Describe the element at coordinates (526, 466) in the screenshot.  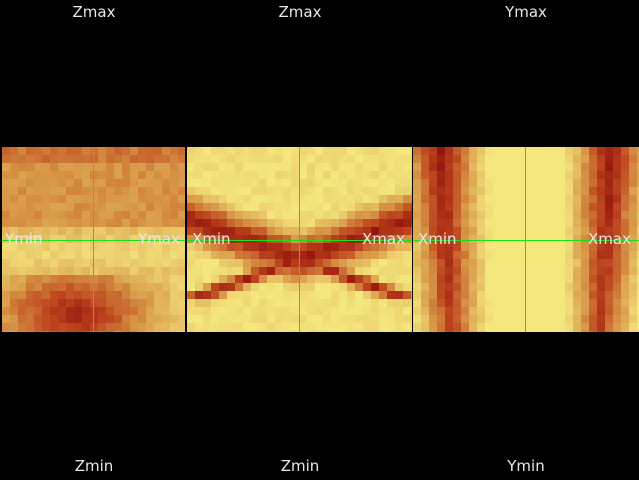
I see `view-3-bottom-label: Ymin` at that location.